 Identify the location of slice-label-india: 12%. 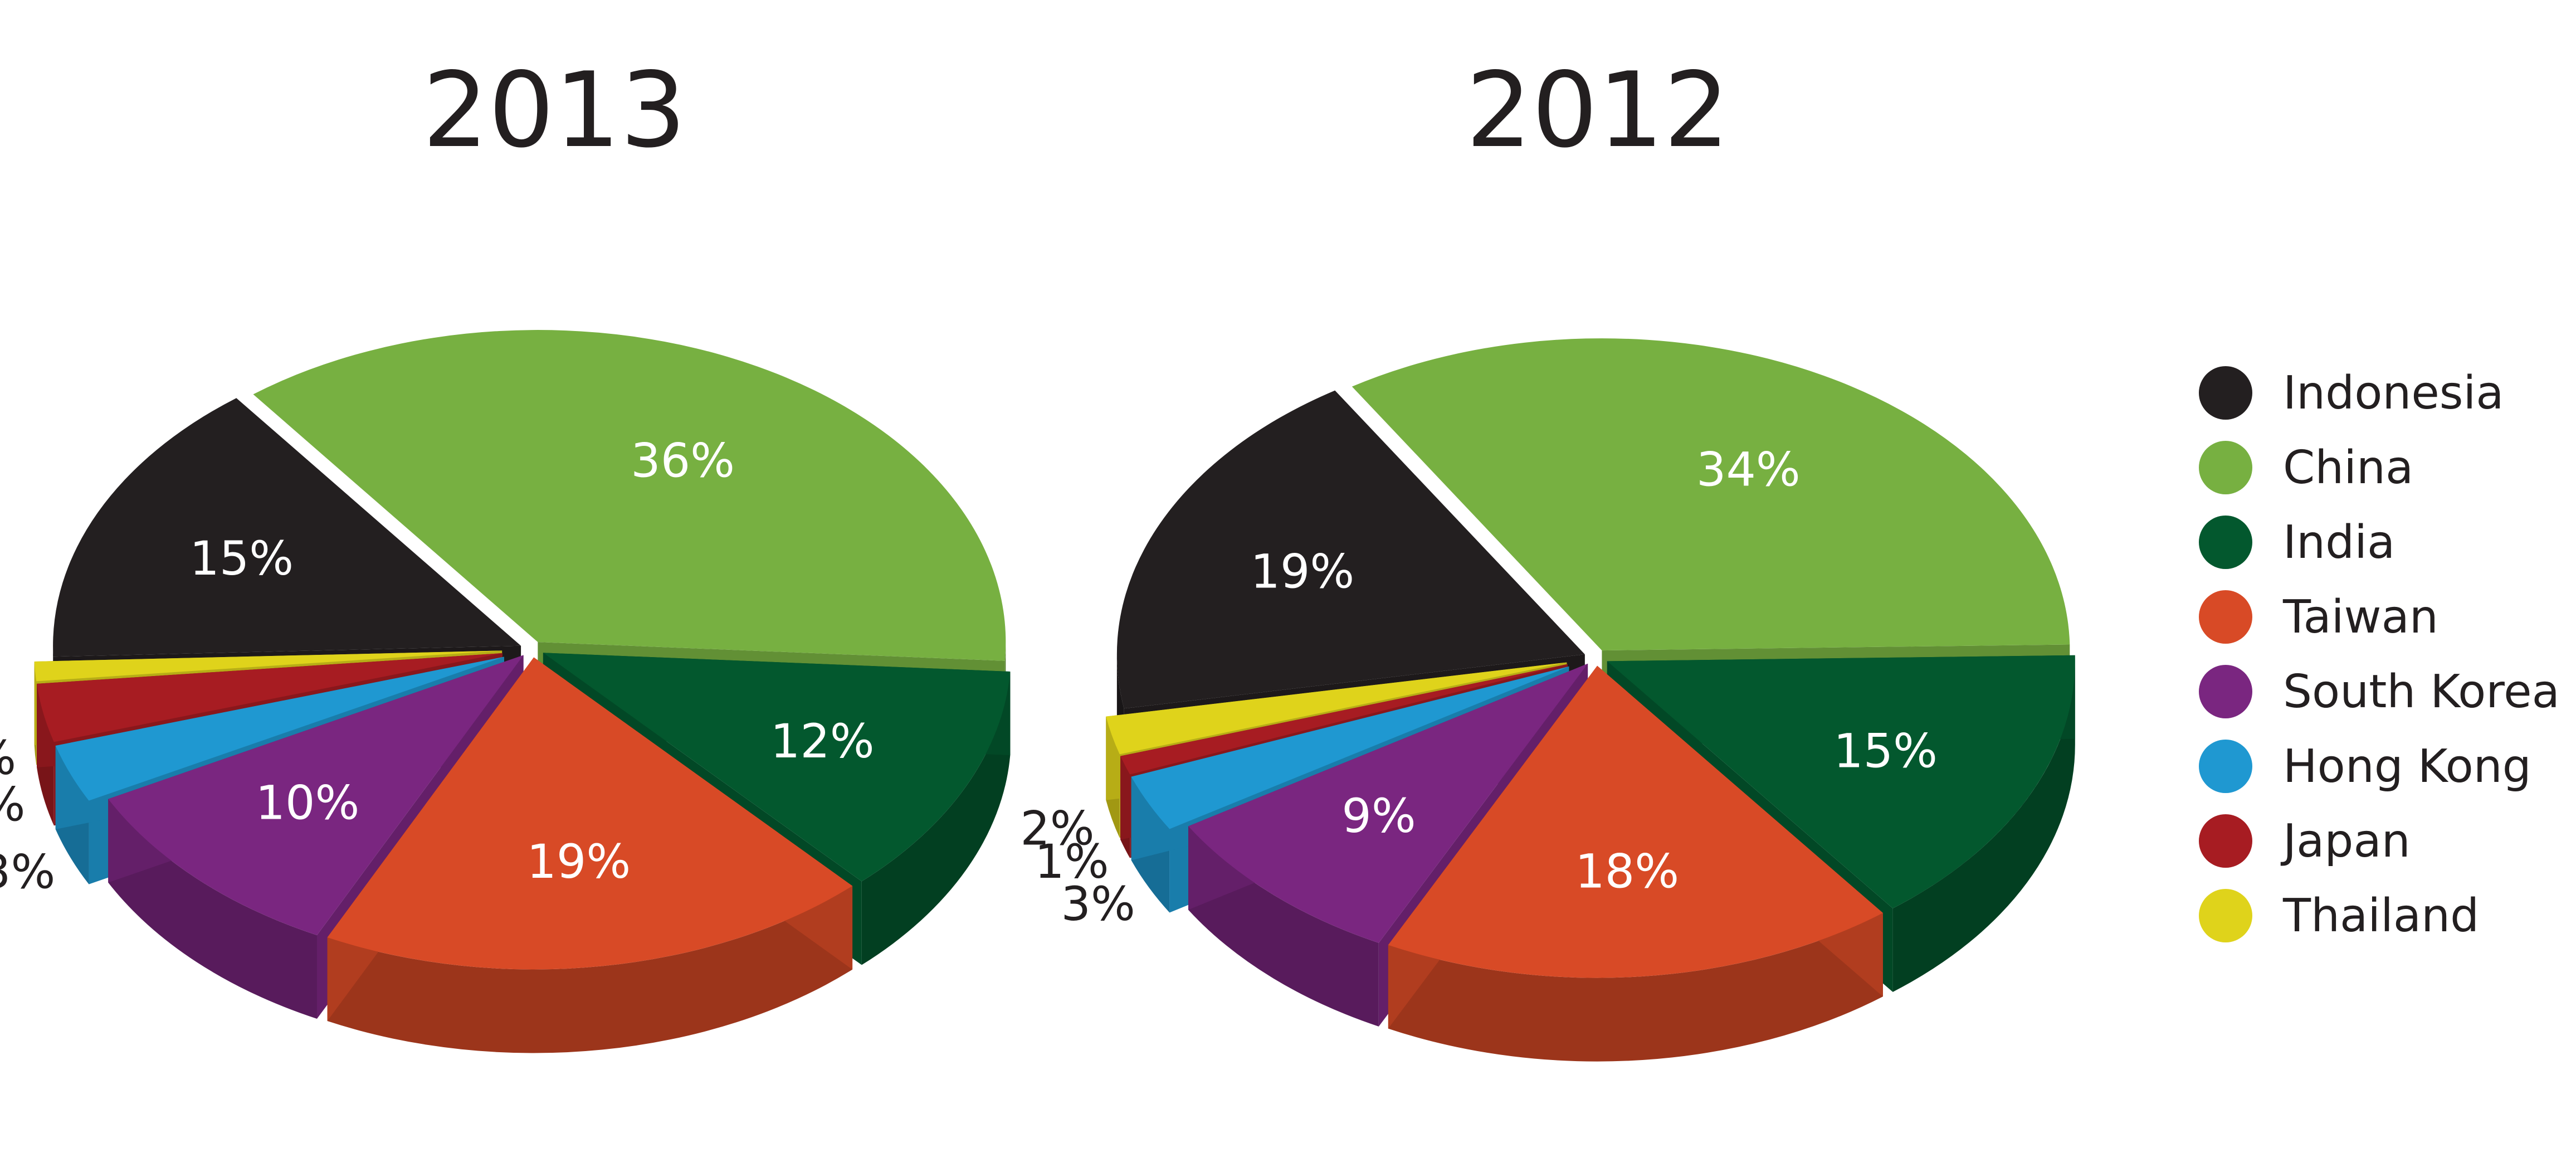
(822, 741).